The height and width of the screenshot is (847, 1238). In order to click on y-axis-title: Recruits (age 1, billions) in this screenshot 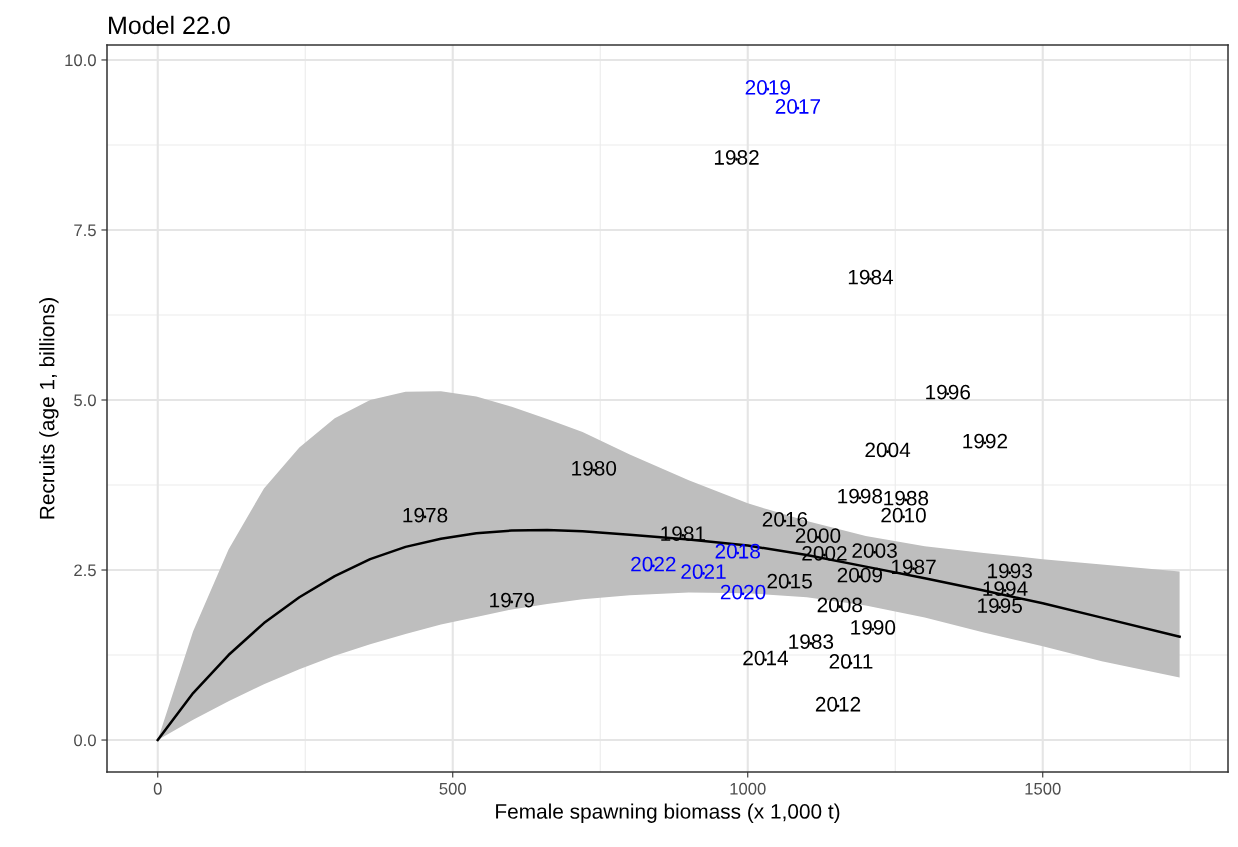, I will do `click(49, 408)`.